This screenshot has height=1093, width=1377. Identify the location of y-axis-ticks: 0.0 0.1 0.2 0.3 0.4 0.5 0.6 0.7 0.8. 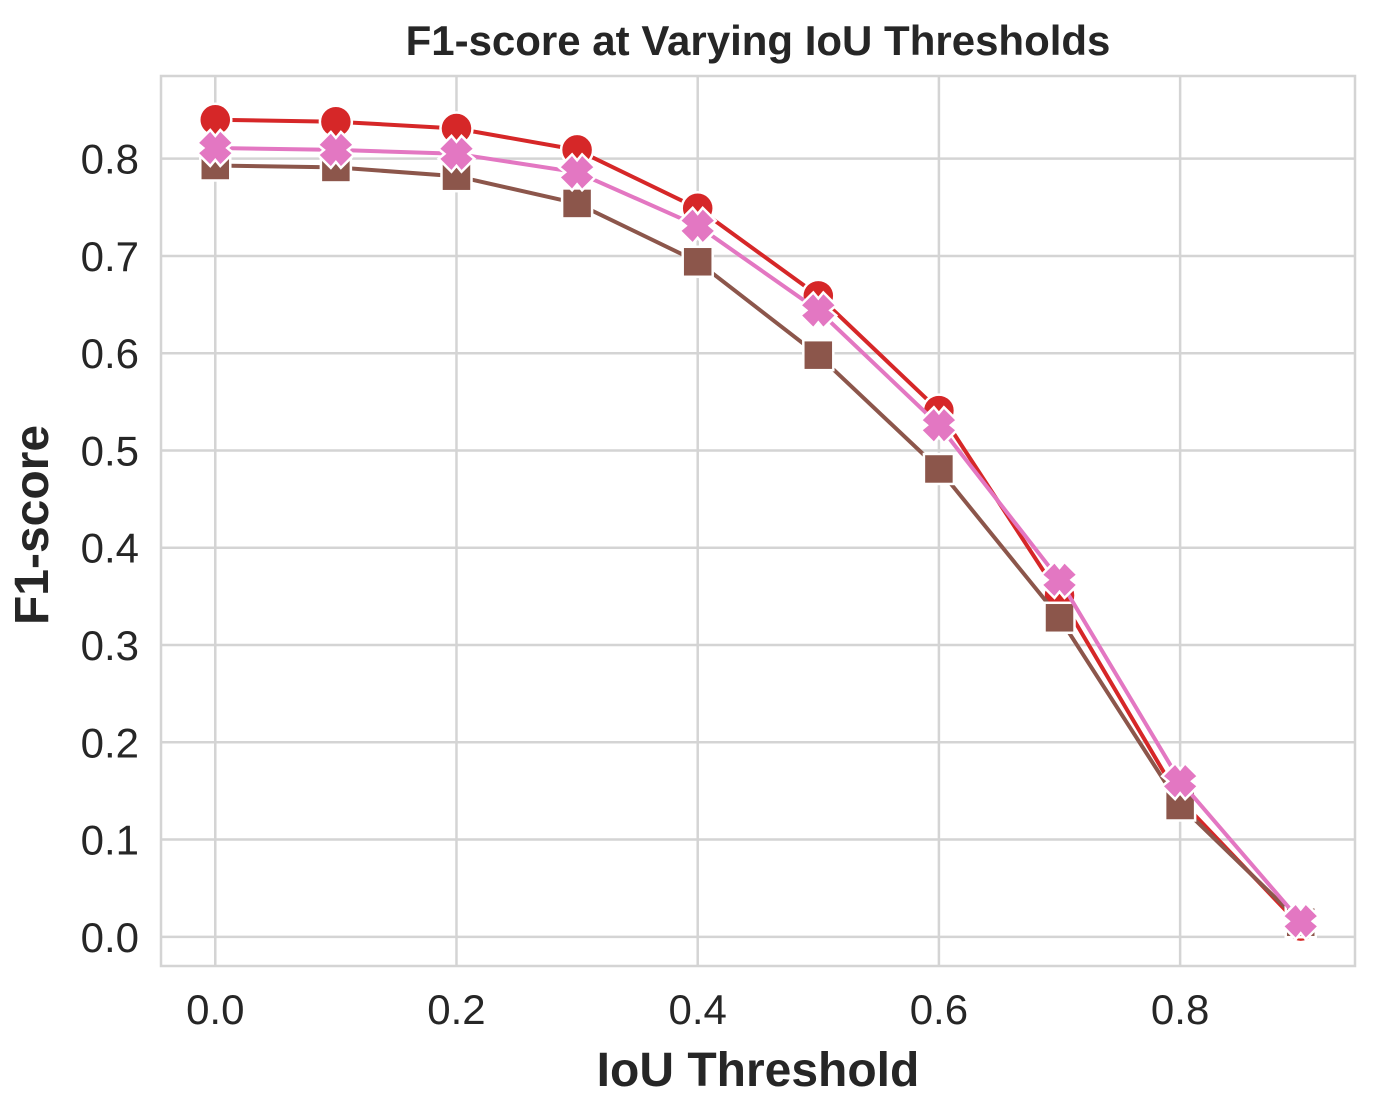
(110, 548).